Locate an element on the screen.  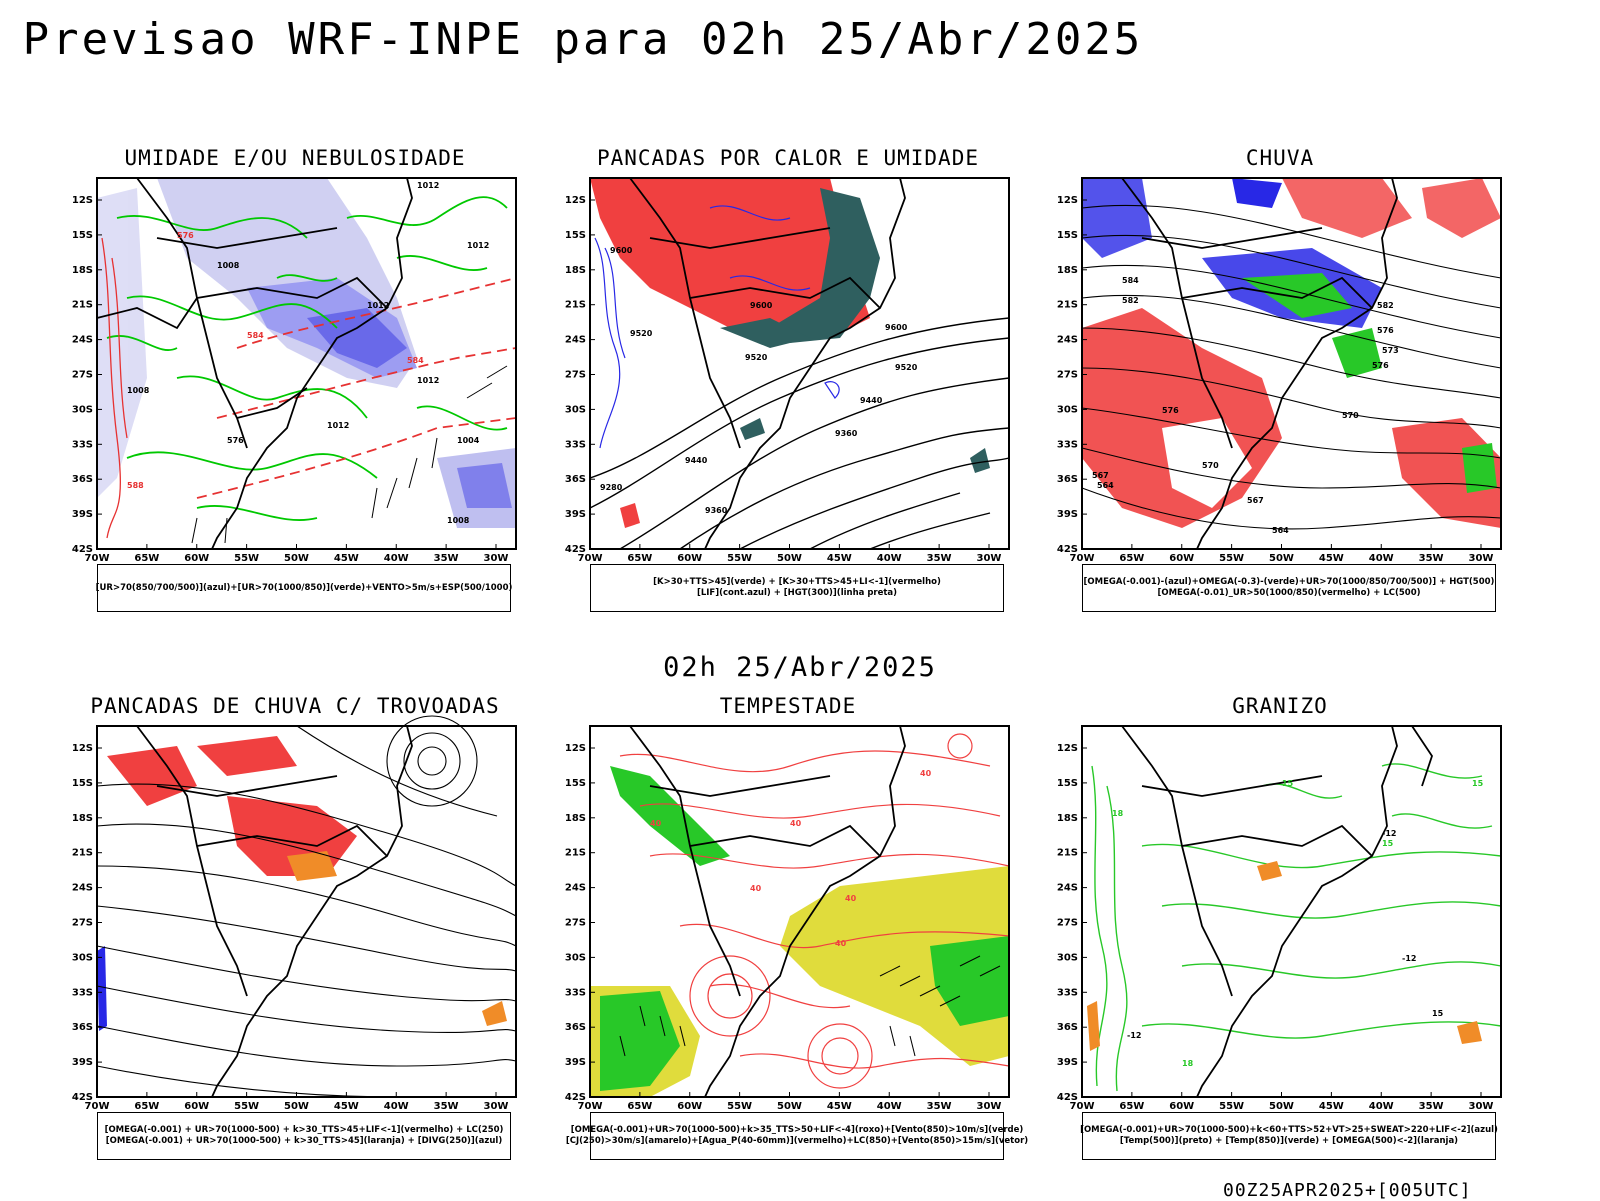
panel-title: PANCADAS POR CALOR E UMIDADE is located at coordinates (787, 158).